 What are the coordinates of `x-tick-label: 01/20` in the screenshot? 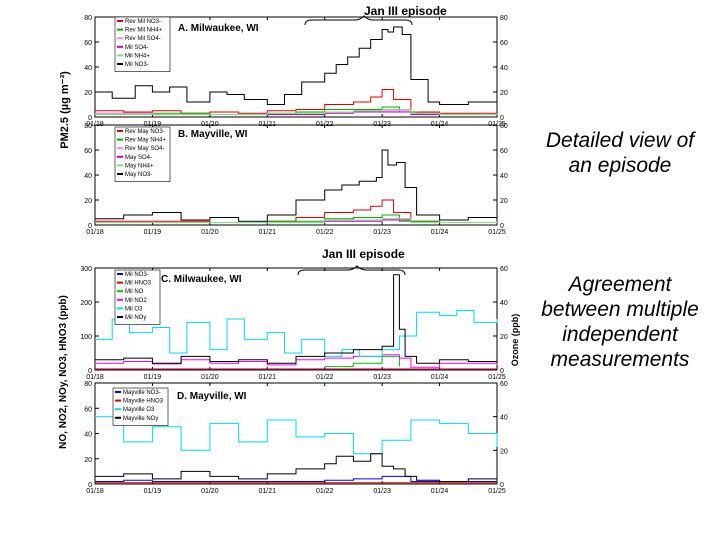 It's located at (210, 377).